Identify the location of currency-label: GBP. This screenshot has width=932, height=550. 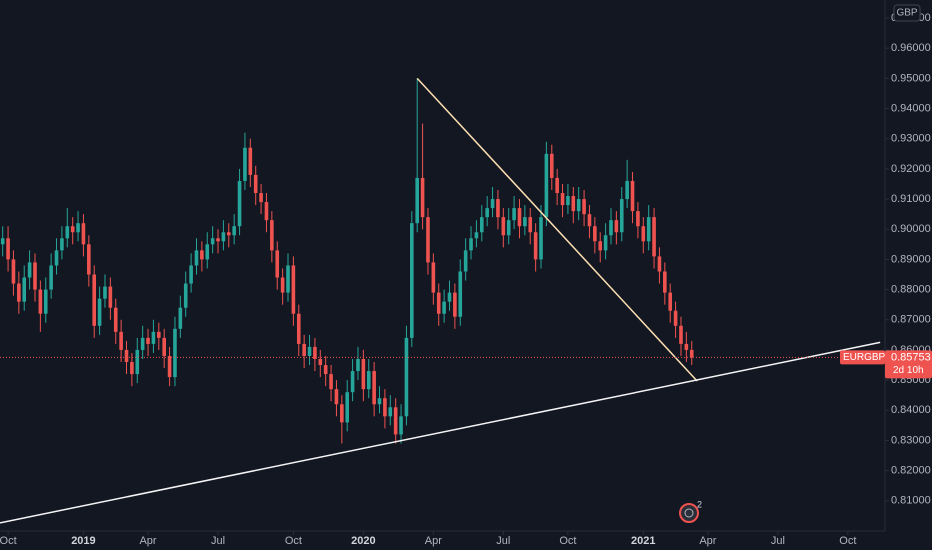
(906, 13).